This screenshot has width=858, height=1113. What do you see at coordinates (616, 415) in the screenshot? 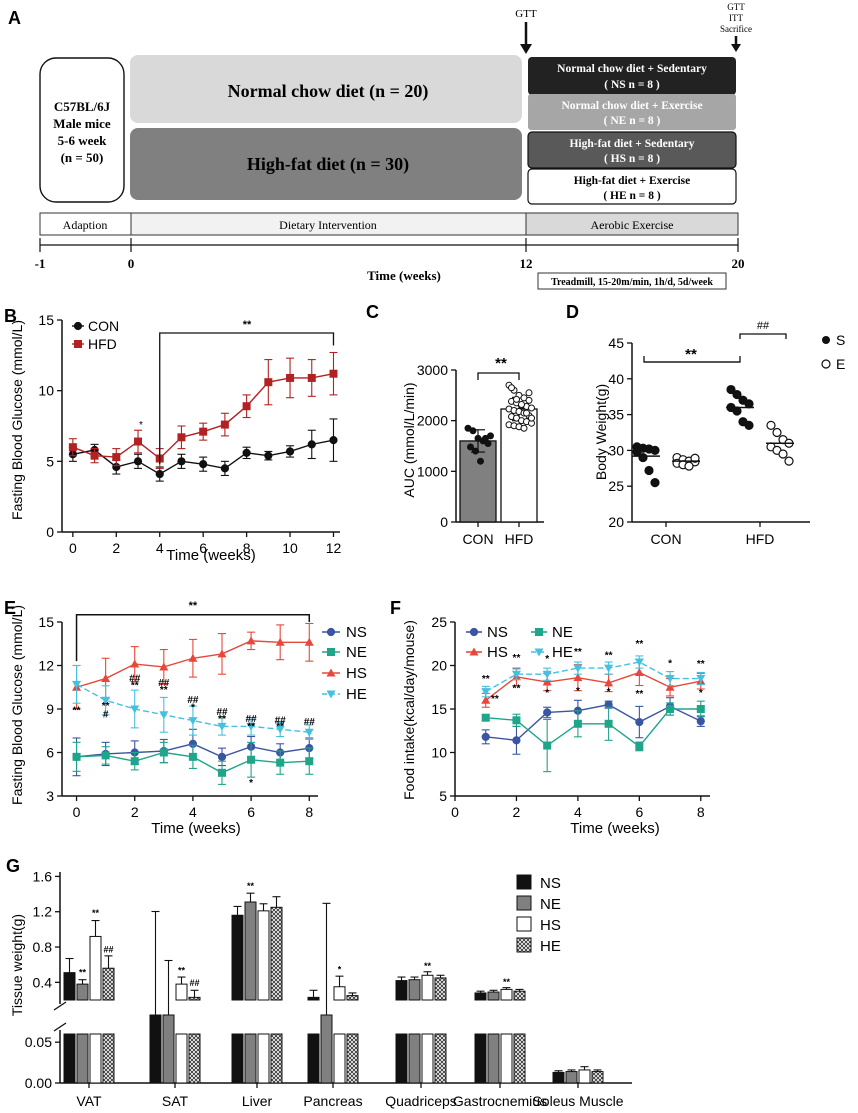
I see `chart-d-ytick-label: 35` at bounding box center [616, 415].